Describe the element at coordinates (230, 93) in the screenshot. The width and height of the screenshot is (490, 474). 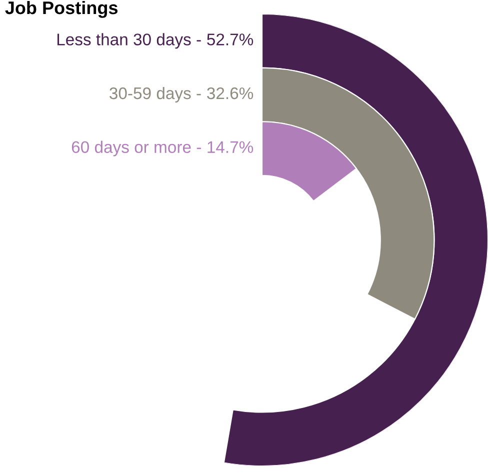
I see `data-label: 32.6%` at that location.